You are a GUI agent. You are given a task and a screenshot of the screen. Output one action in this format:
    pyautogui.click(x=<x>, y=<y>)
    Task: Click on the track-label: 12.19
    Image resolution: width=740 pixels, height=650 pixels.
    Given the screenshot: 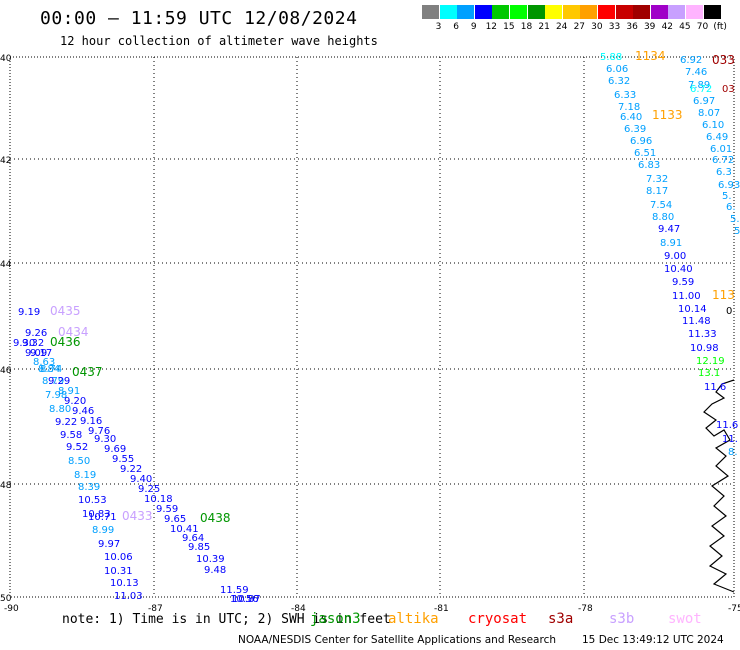 What is the action you would take?
    pyautogui.click(x=710, y=361)
    